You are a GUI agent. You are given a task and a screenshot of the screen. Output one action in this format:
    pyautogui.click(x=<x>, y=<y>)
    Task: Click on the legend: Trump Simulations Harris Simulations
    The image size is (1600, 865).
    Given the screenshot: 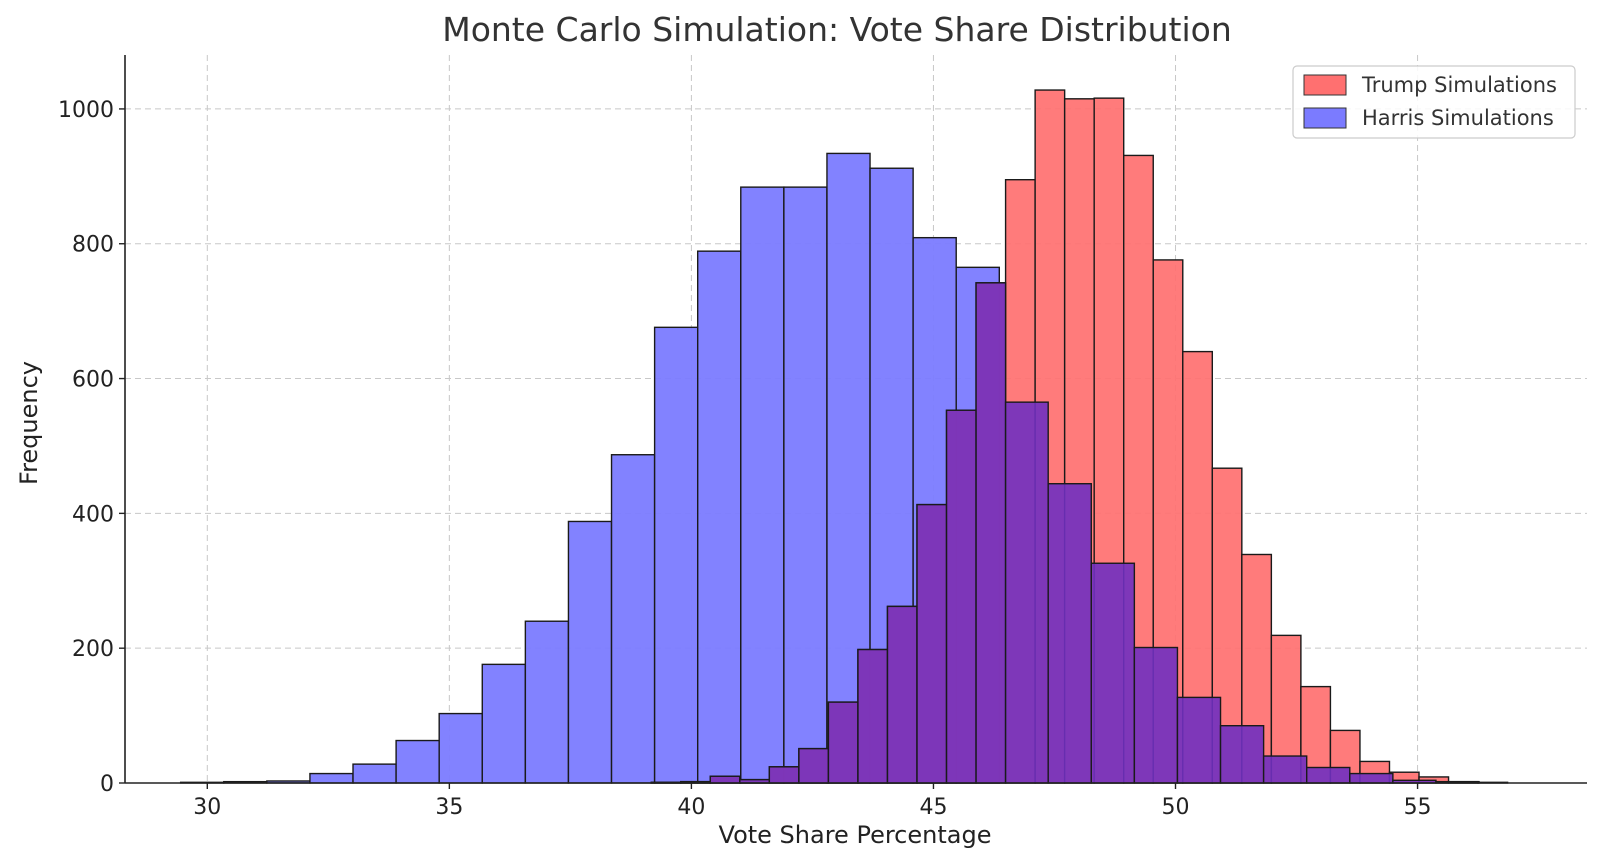 What is the action you would take?
    pyautogui.click(x=1434, y=102)
    